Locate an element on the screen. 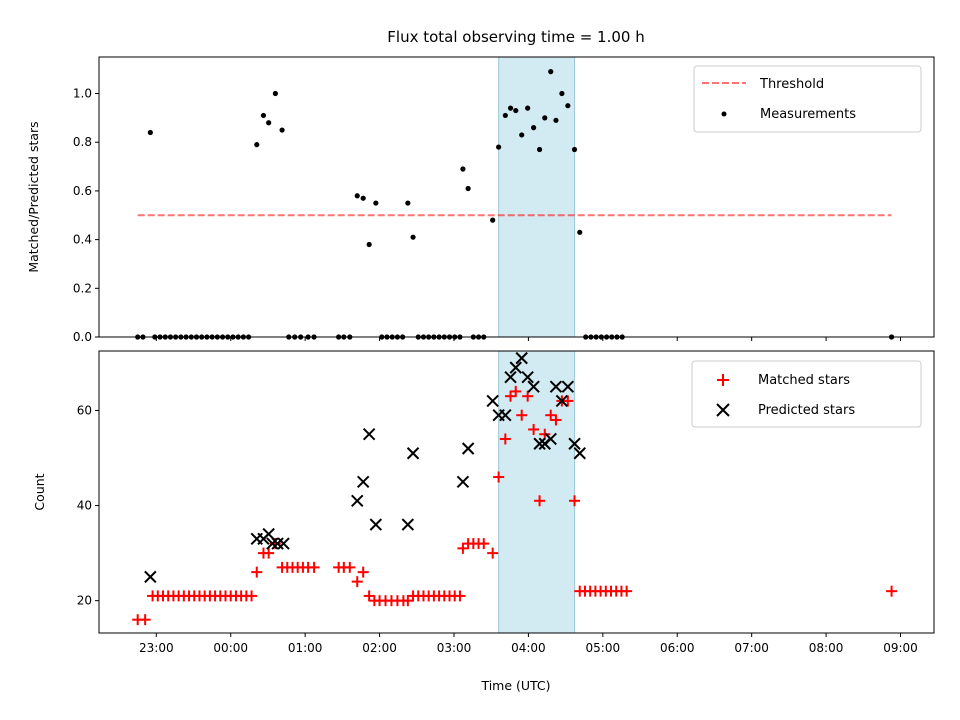  ratio-y-tick-label: 0.6 is located at coordinates (82, 191).